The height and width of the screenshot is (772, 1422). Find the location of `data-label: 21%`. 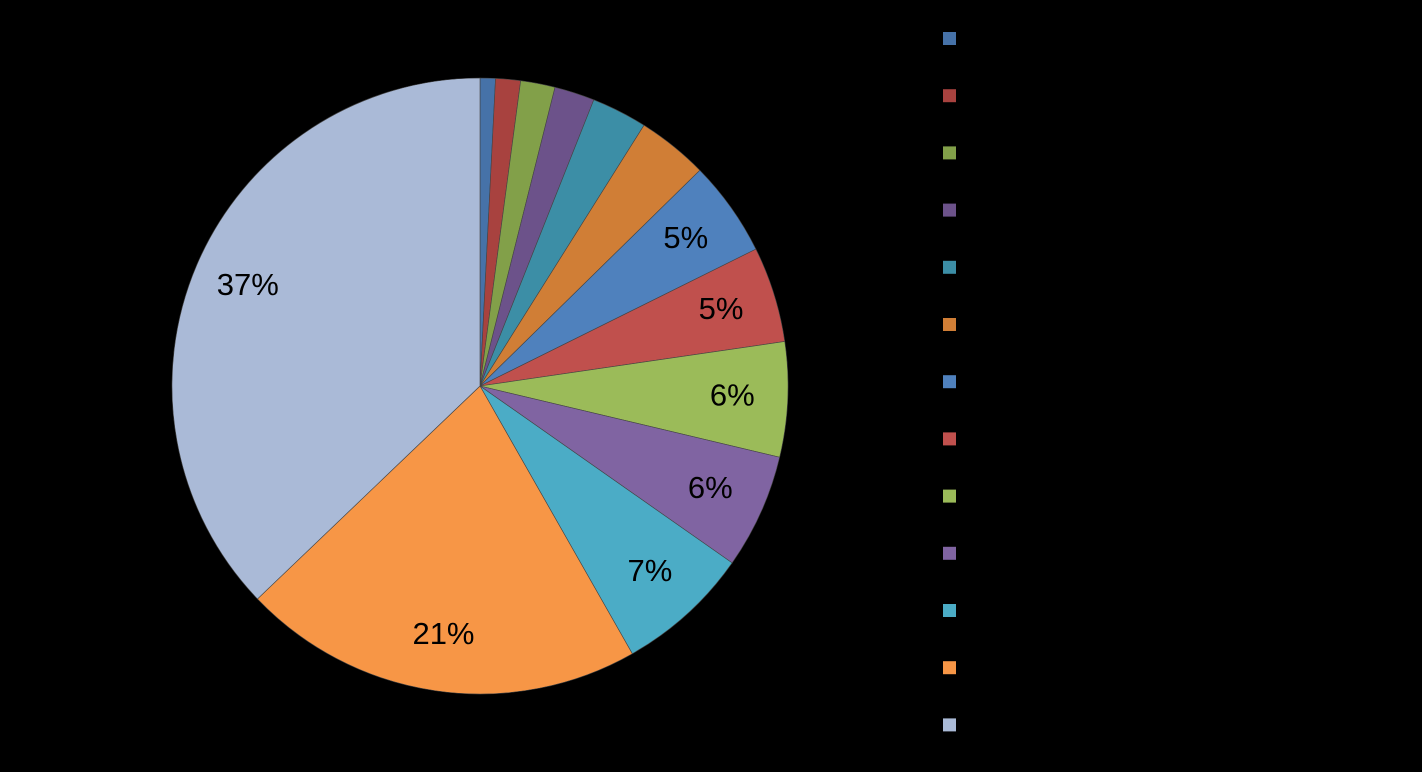

data-label: 21% is located at coordinates (443, 633).